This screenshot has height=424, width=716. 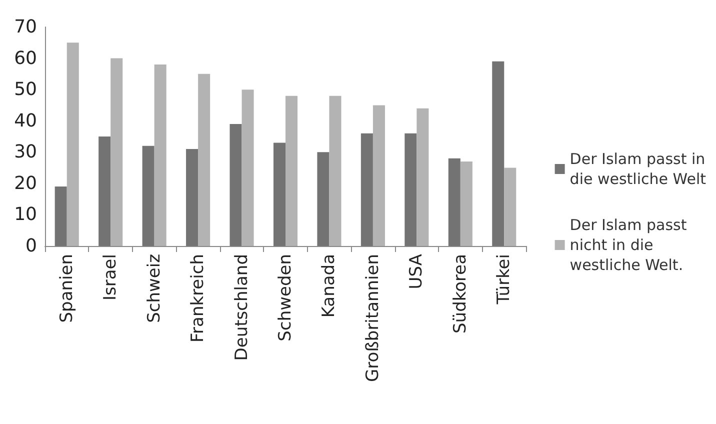 I want to click on x-tick-label: Südkorea, so click(x=460, y=294).